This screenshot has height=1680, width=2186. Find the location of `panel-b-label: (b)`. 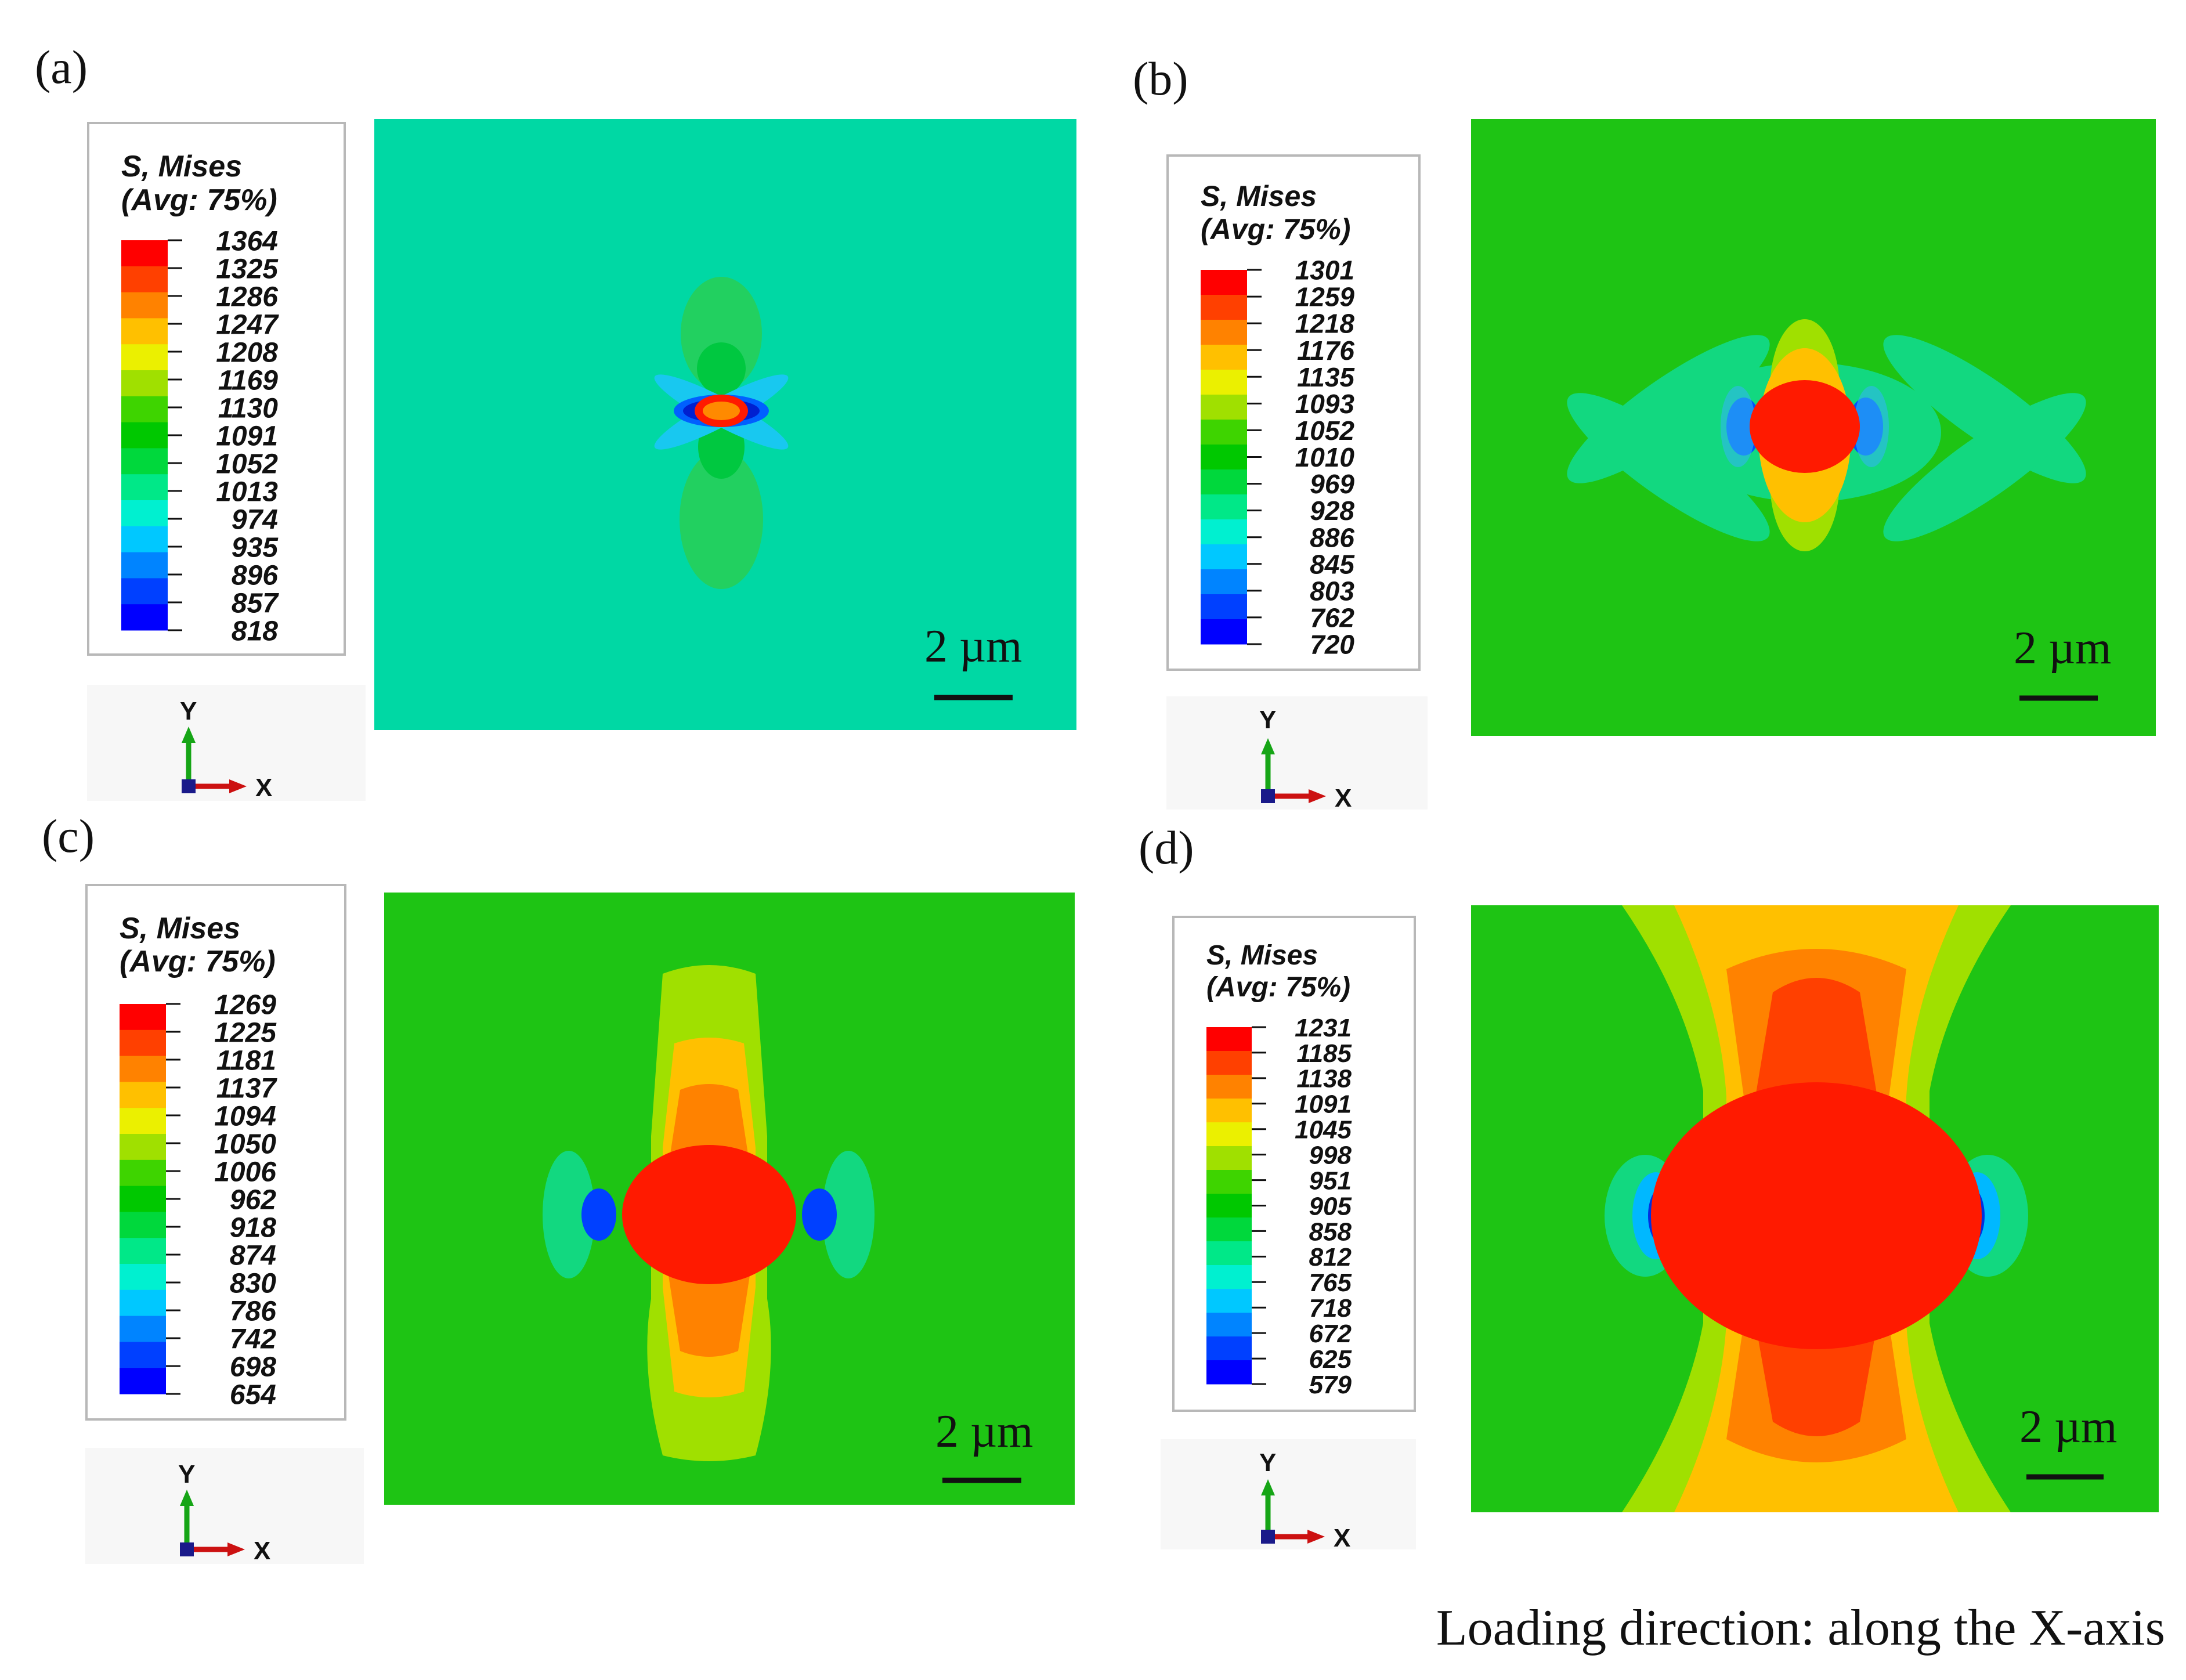

panel-b-label: (b) is located at coordinates (1160, 78).